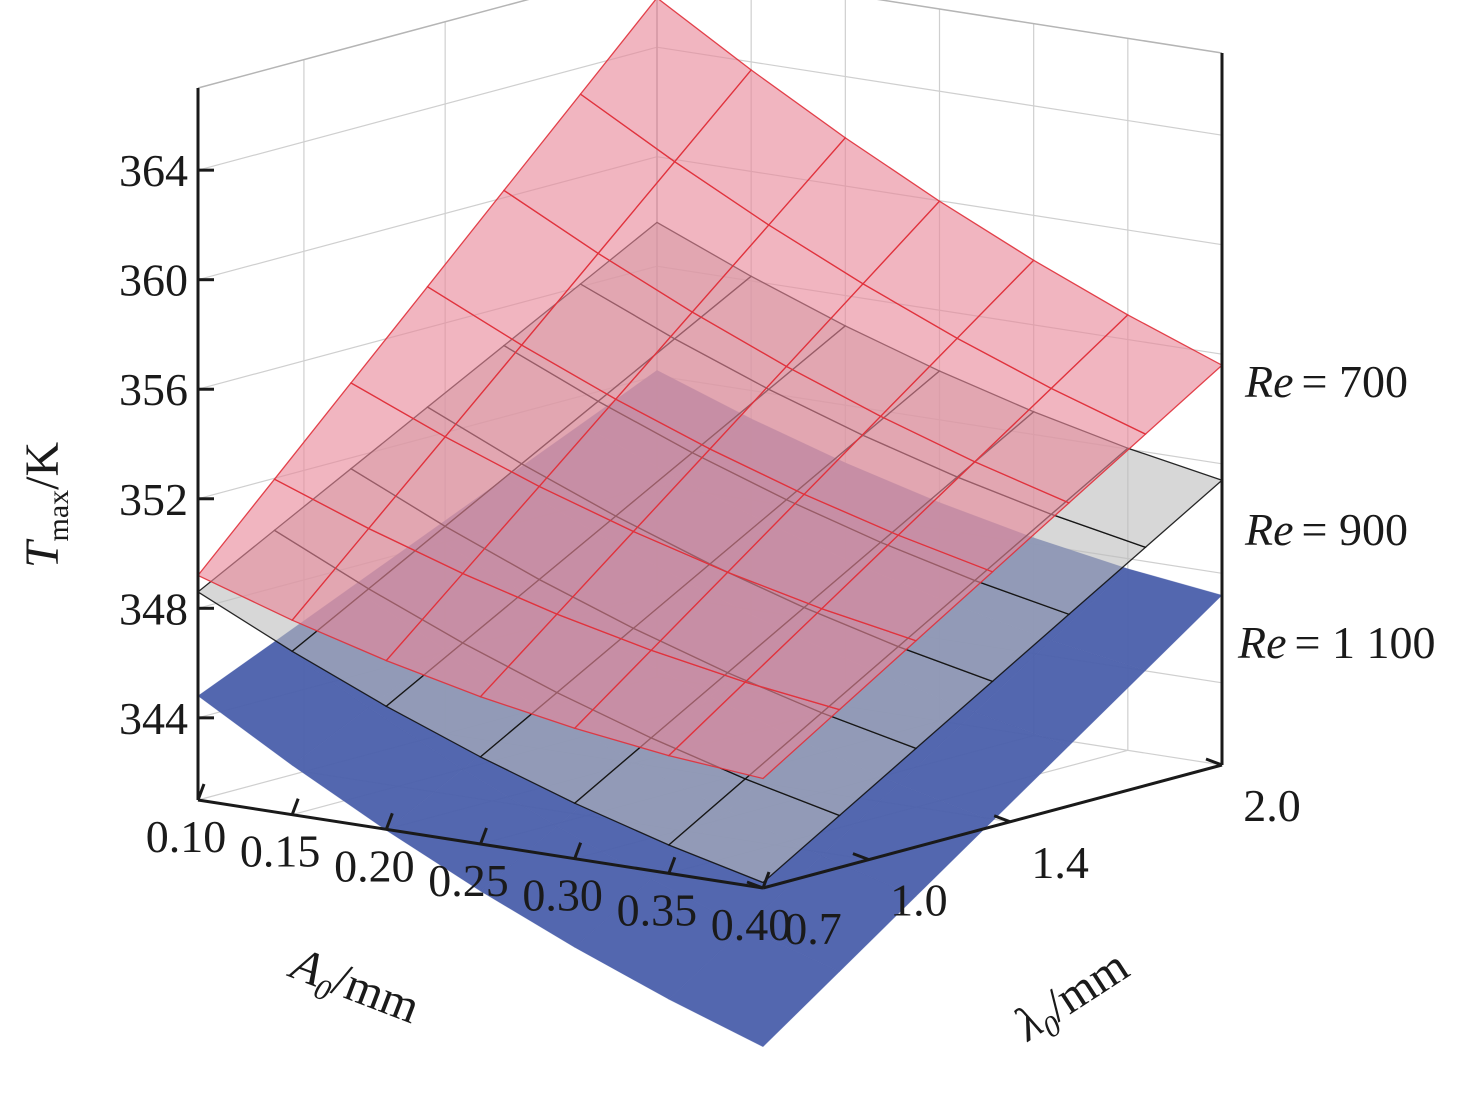 The image size is (1476, 1093). Describe the element at coordinates (153, 718) in the screenshot. I see `z-tick-label: 344` at that location.